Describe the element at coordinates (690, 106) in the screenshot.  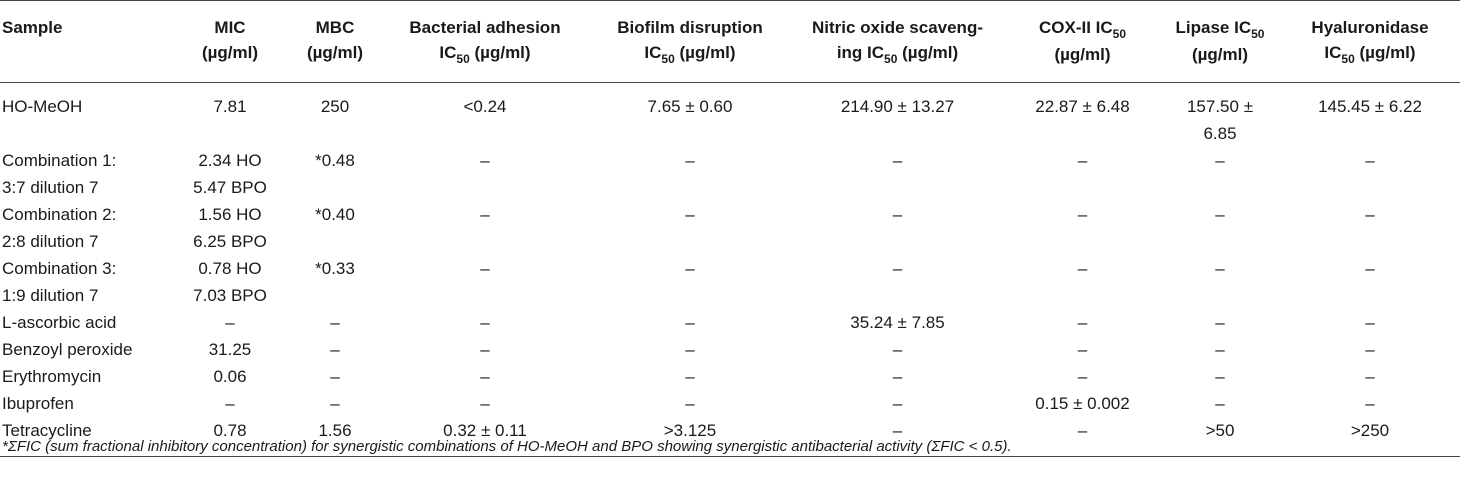
I see `cell-biofilm: 7.65 ± 0.60` at that location.